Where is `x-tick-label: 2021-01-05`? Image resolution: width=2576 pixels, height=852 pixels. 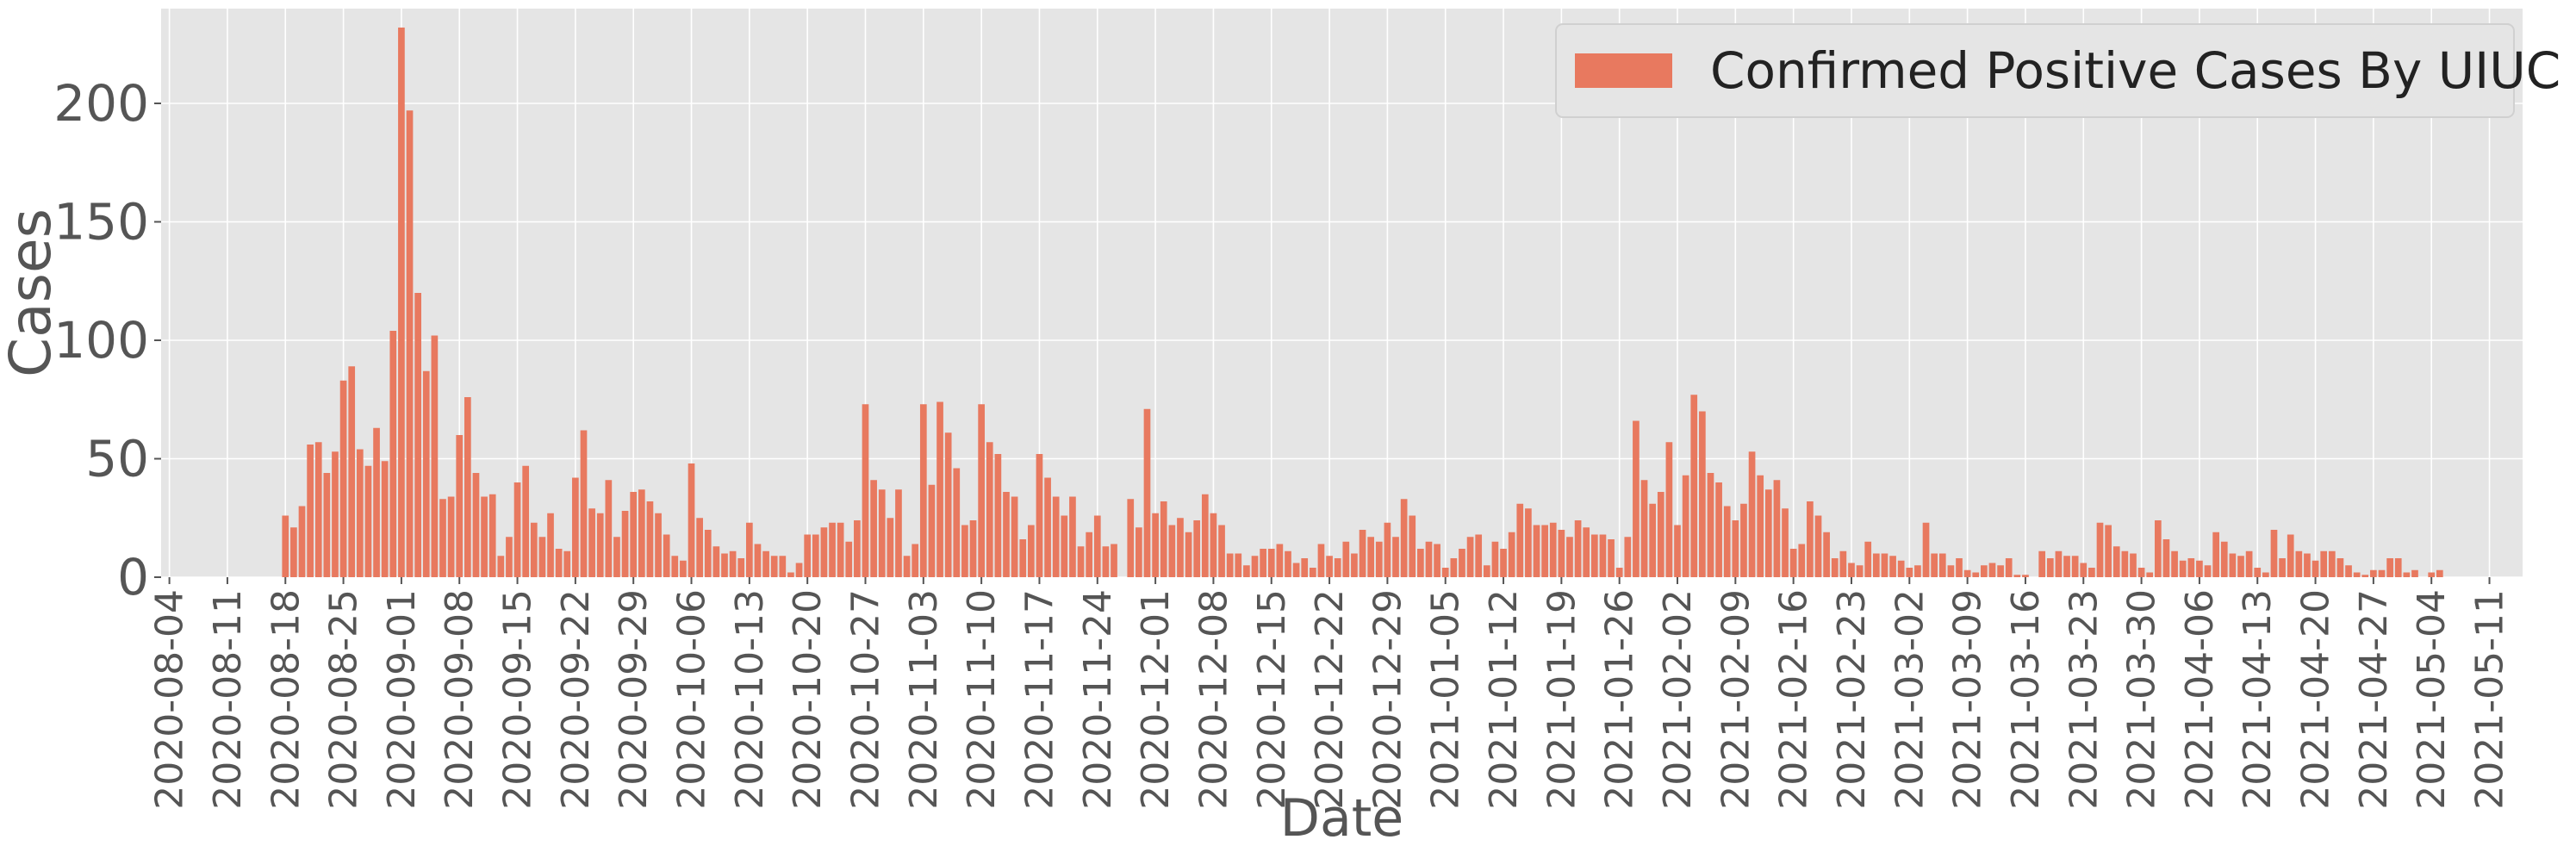 x-tick-label: 2021-01-05 is located at coordinates (1446, 699).